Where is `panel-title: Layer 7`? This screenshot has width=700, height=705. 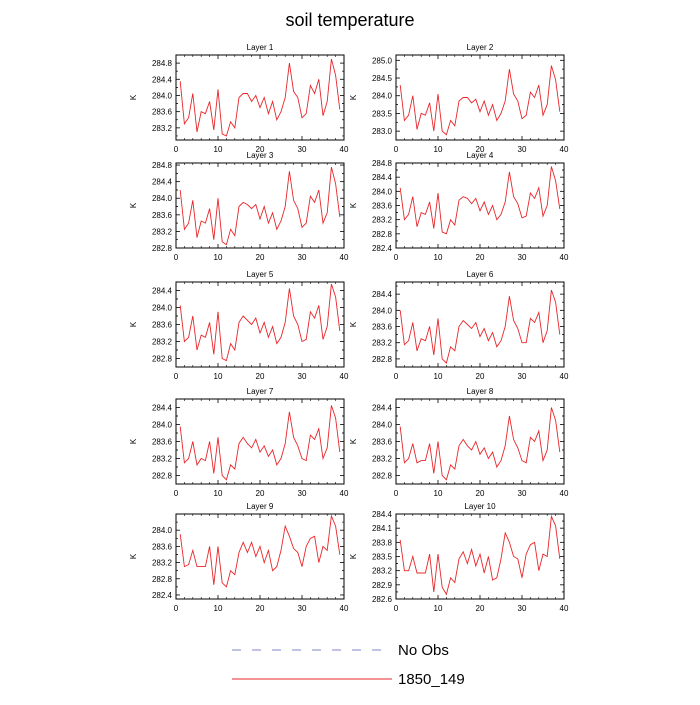 panel-title: Layer 7 is located at coordinates (260, 391).